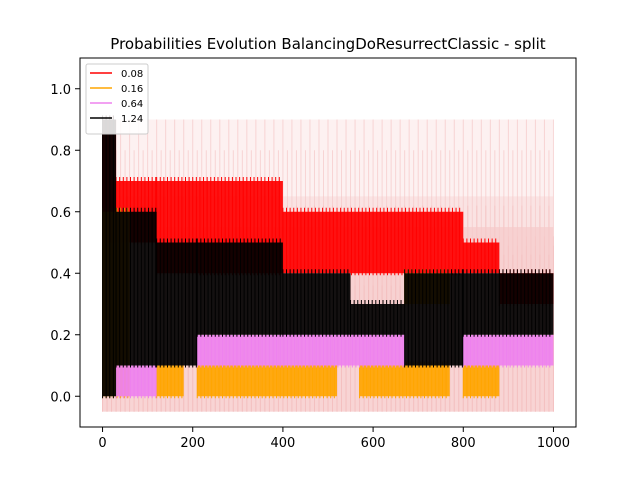 Image resolution: width=640 pixels, height=480 pixels. I want to click on y-tick-label: 0.8, so click(60, 151).